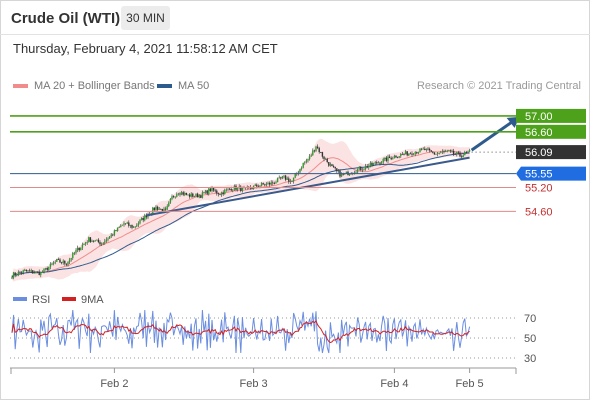 The height and width of the screenshot is (400, 590). I want to click on ma20-swatch, so click(20, 86).